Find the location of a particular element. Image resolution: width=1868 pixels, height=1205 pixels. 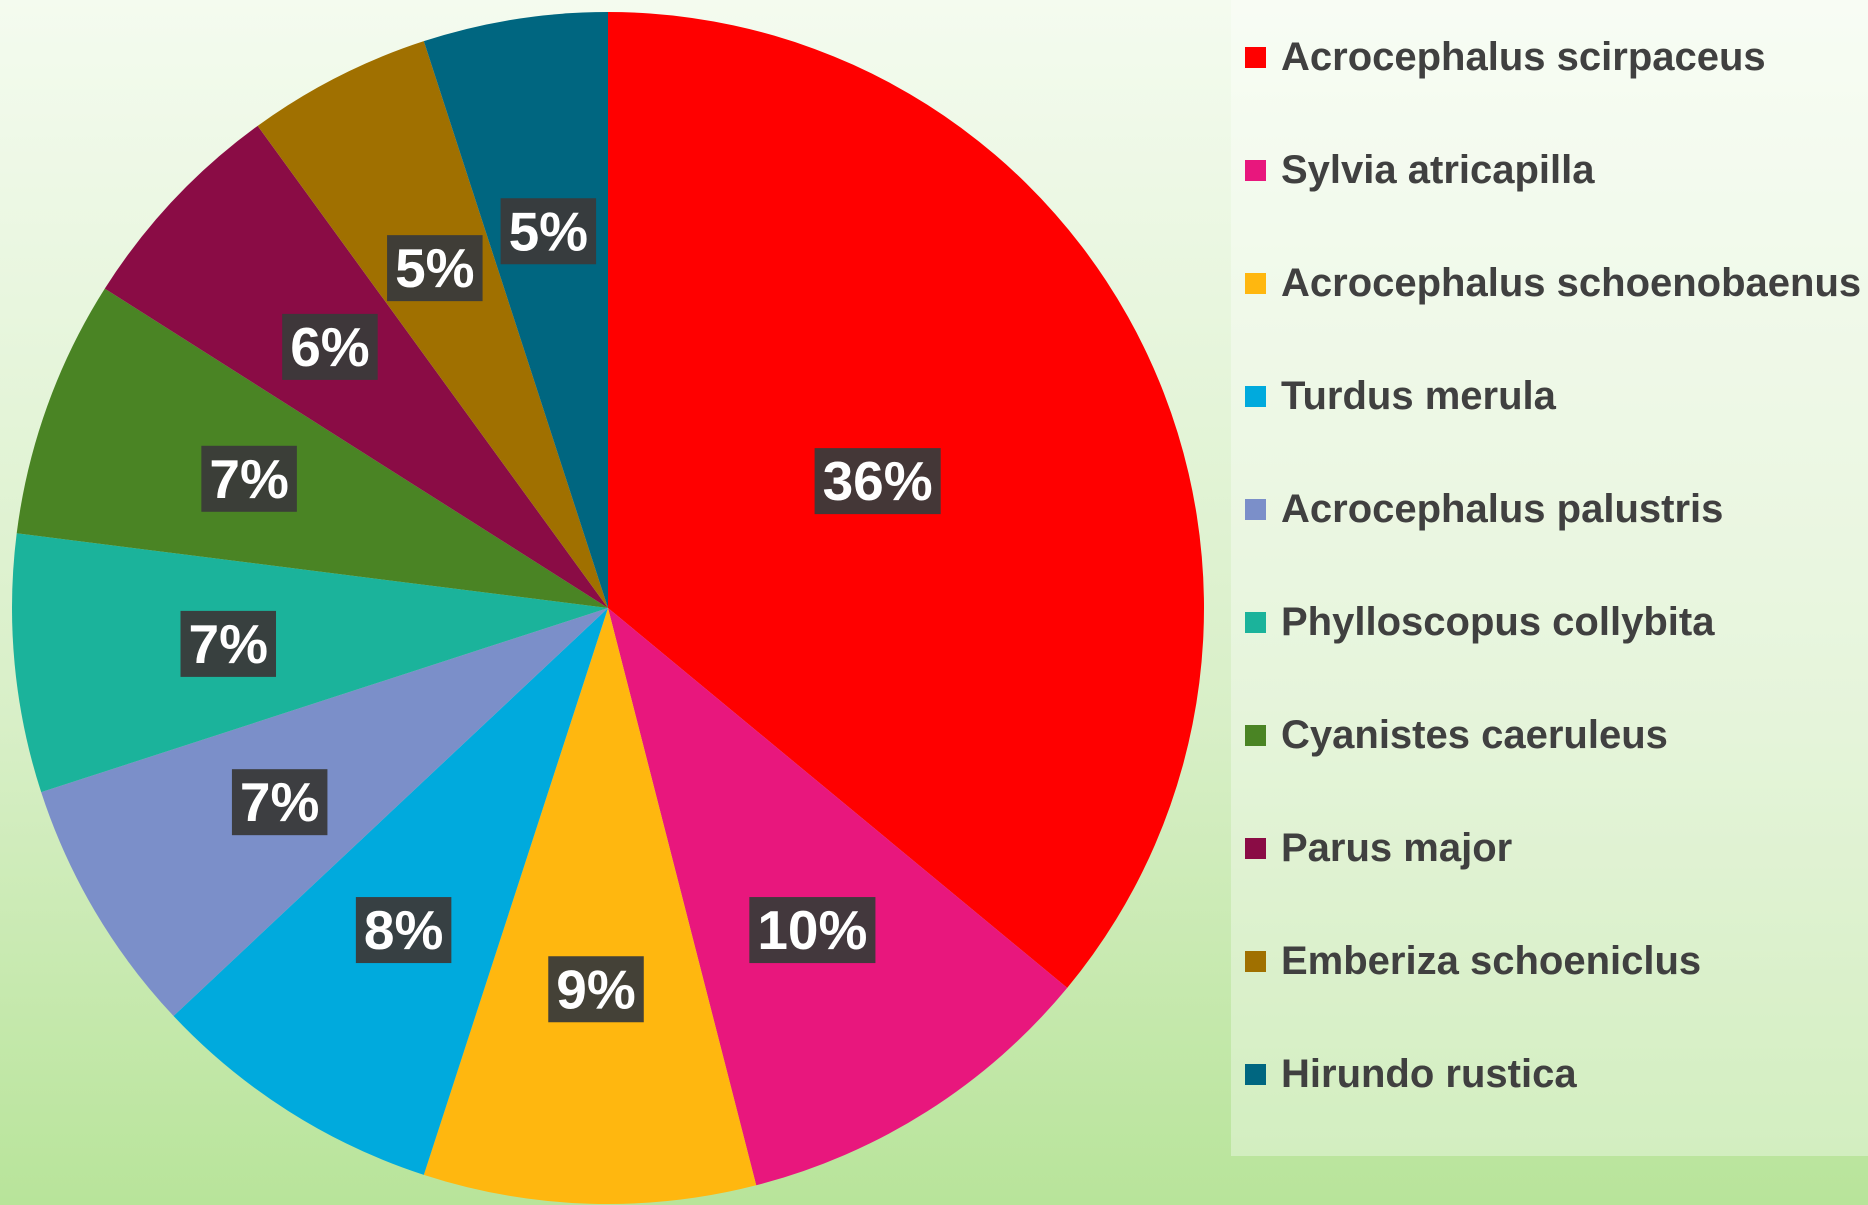

legend-label: Acrocephalus palustris is located at coordinates (1502, 509).